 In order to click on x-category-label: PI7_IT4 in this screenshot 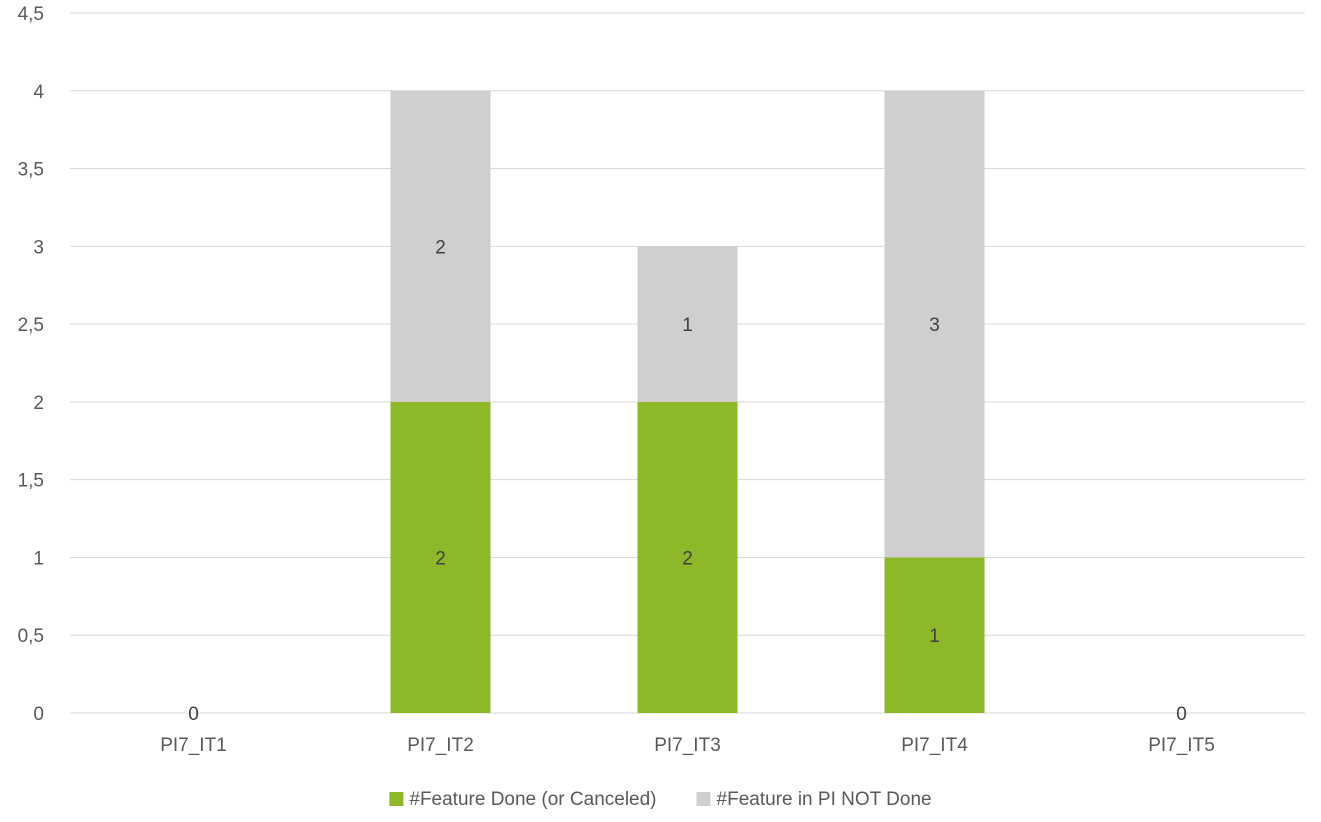, I will do `click(934, 745)`.